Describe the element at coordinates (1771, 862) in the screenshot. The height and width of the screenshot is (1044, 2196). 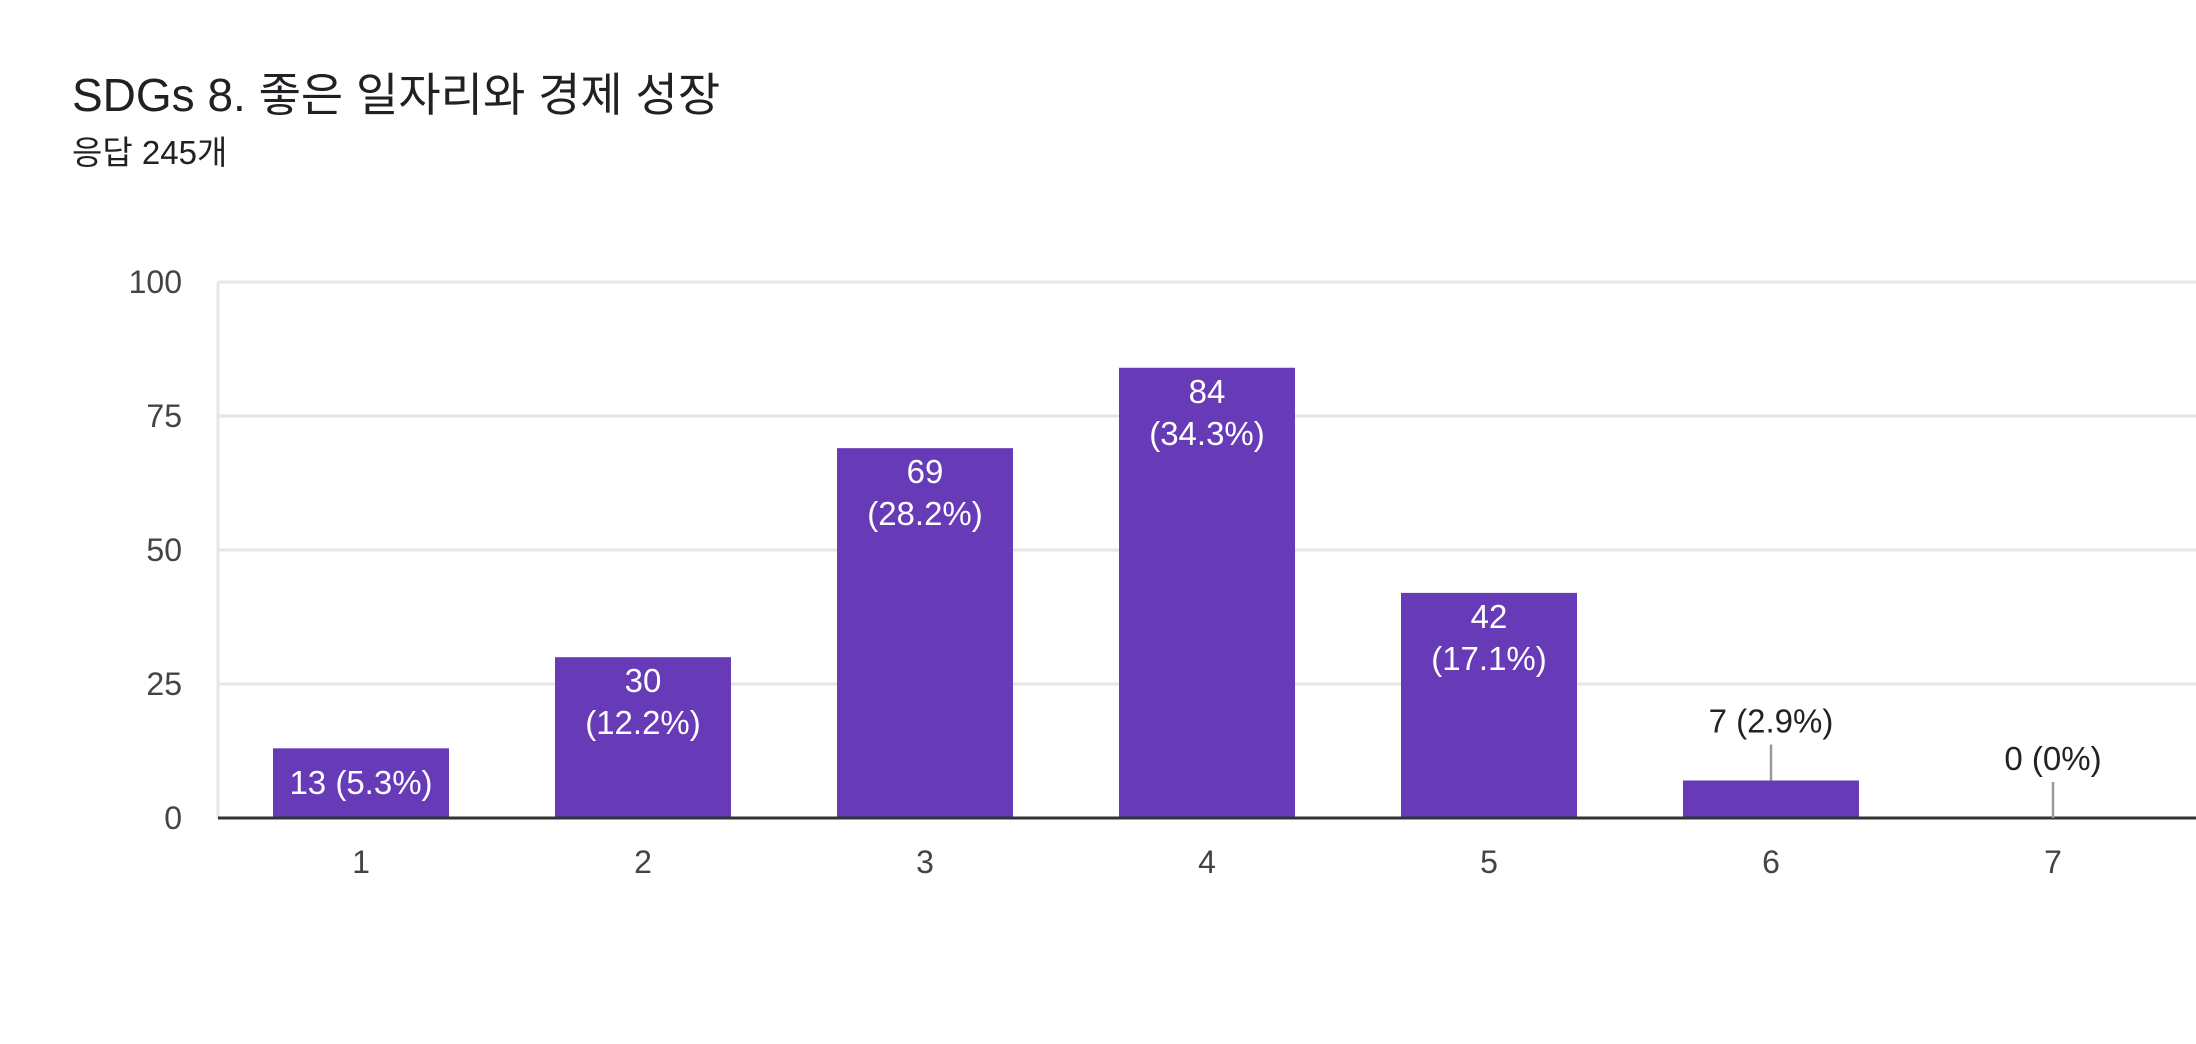
I see `x-tick-label: 6` at that location.